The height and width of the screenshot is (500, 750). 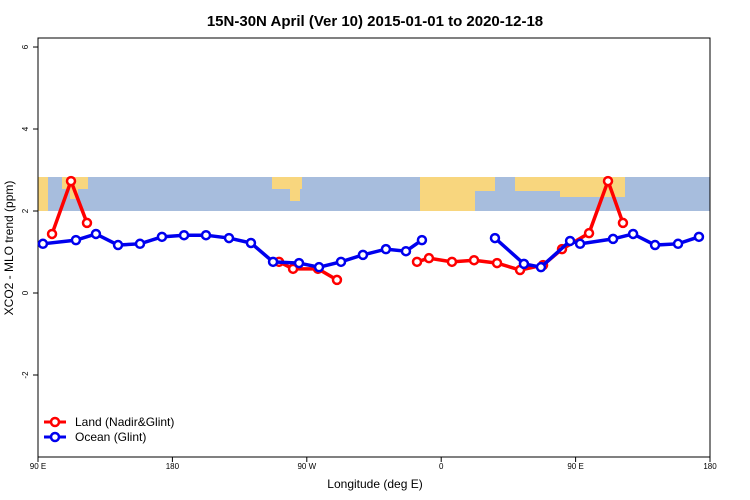 I want to click on y-tick-label: 0, so click(x=25, y=292).